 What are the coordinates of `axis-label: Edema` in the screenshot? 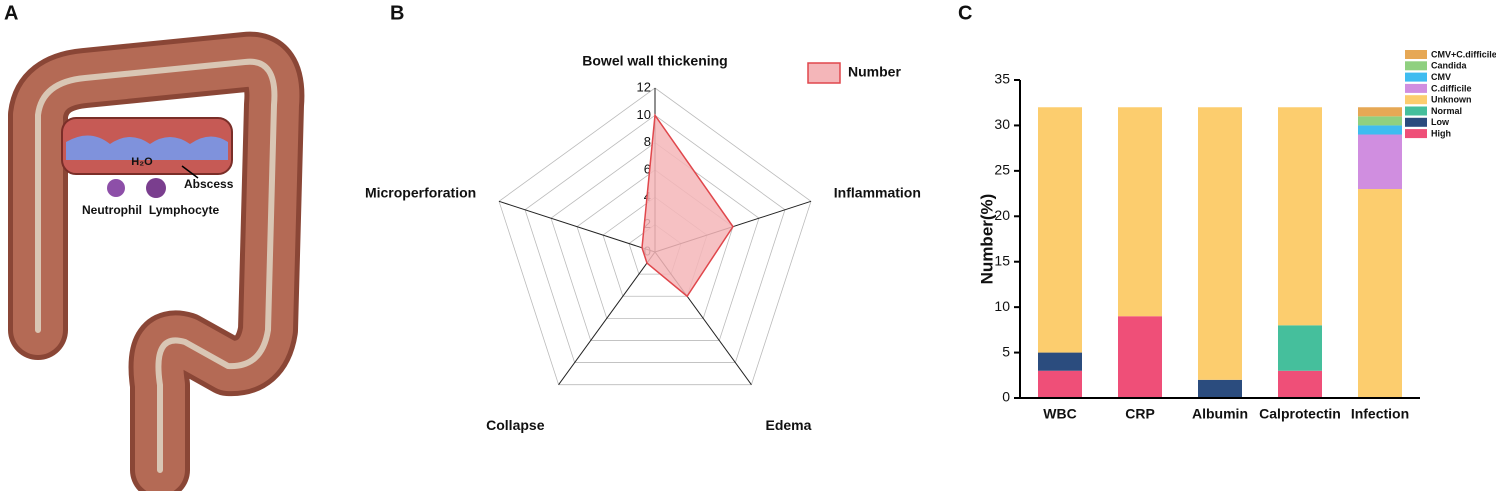 It's located at (789, 425).